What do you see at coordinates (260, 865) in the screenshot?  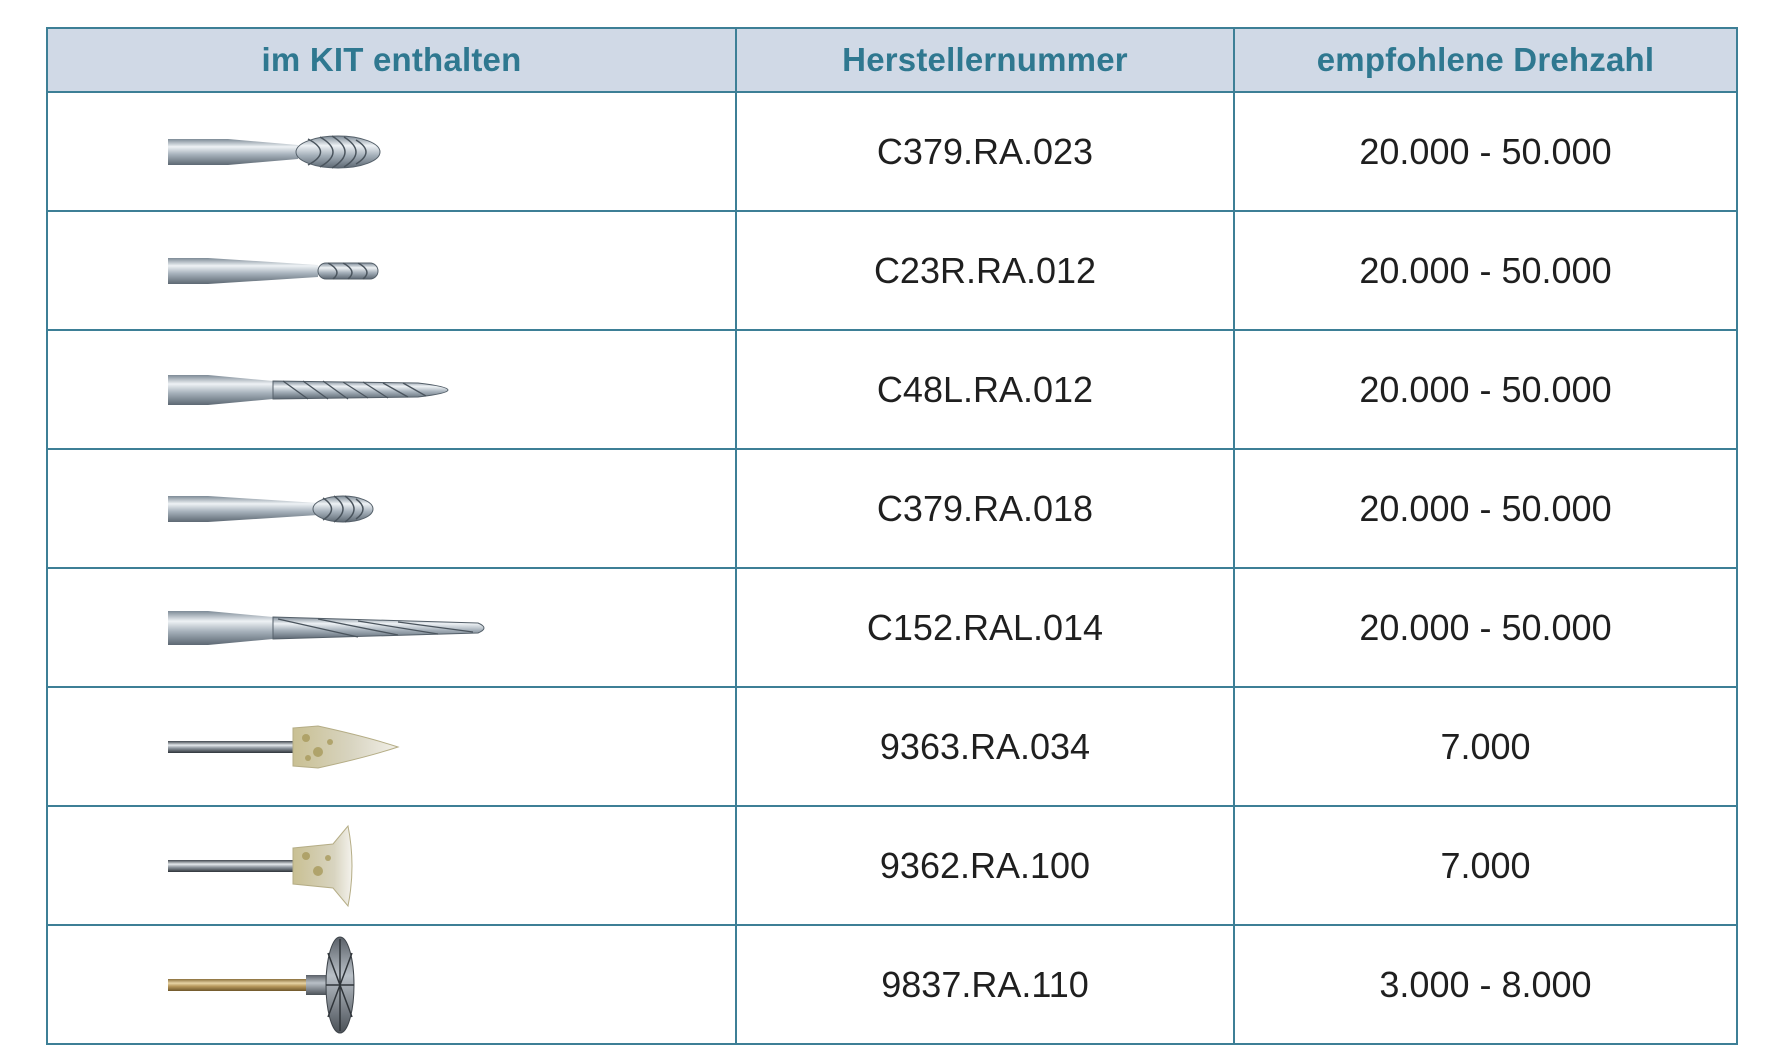 I see `cup-polisher-icon` at bounding box center [260, 865].